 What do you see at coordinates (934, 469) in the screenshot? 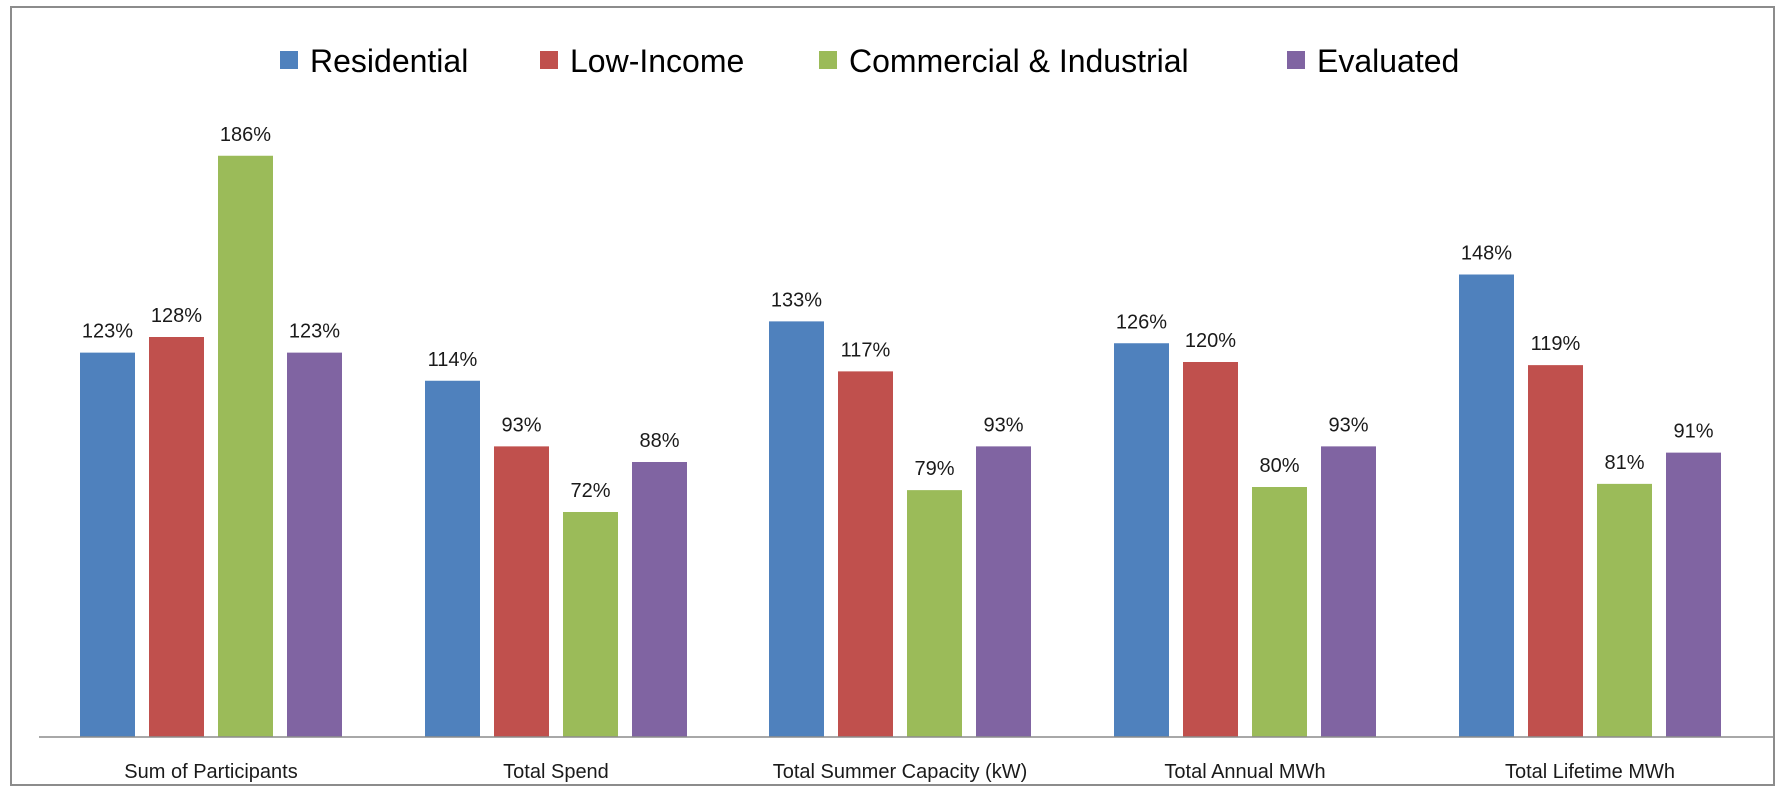
I see `data-label-commercial-industrial-3: 79%` at bounding box center [934, 469].